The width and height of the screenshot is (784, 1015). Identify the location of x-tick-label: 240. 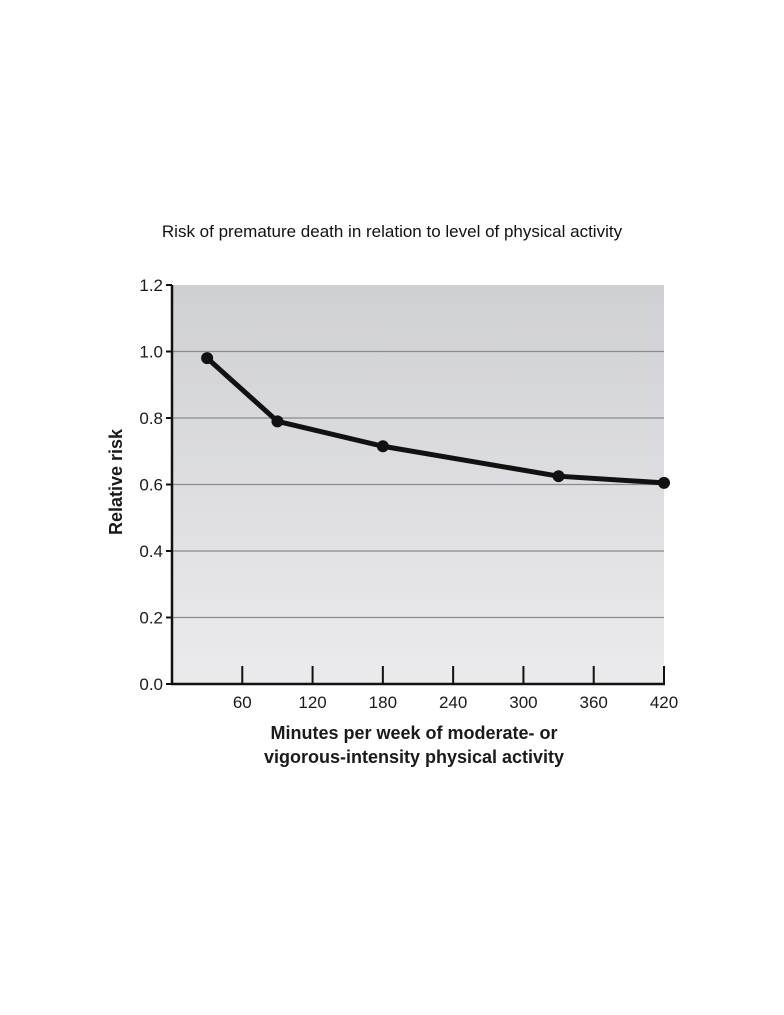
(453, 702).